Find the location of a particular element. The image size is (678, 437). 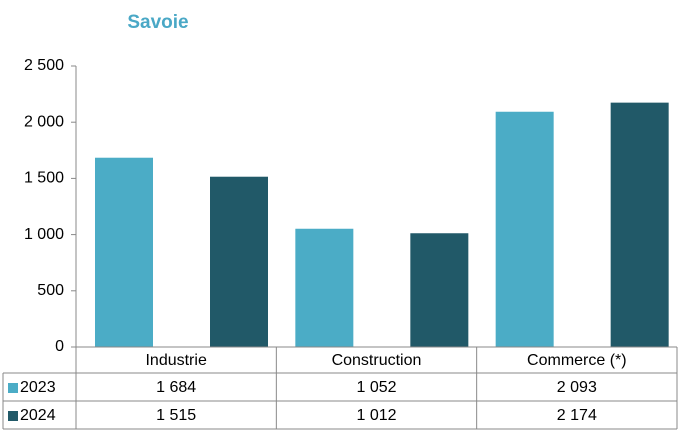

data-label: 1 684 is located at coordinates (176, 387).